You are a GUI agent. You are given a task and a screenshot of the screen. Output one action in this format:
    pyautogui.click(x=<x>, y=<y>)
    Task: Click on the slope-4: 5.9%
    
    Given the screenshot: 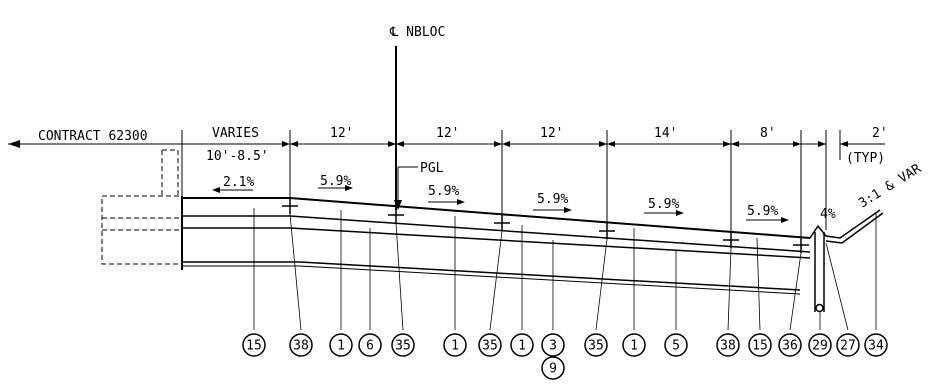 What is the action you would take?
    pyautogui.click(x=664, y=206)
    